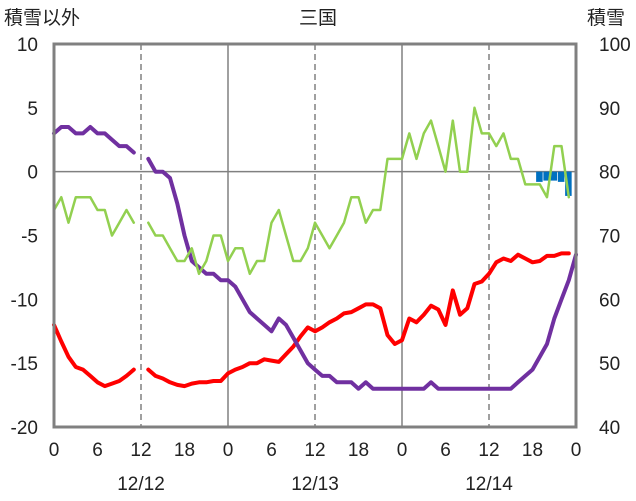  Describe the element at coordinates (94, 355) in the screenshot. I see `temperature-line` at that location.